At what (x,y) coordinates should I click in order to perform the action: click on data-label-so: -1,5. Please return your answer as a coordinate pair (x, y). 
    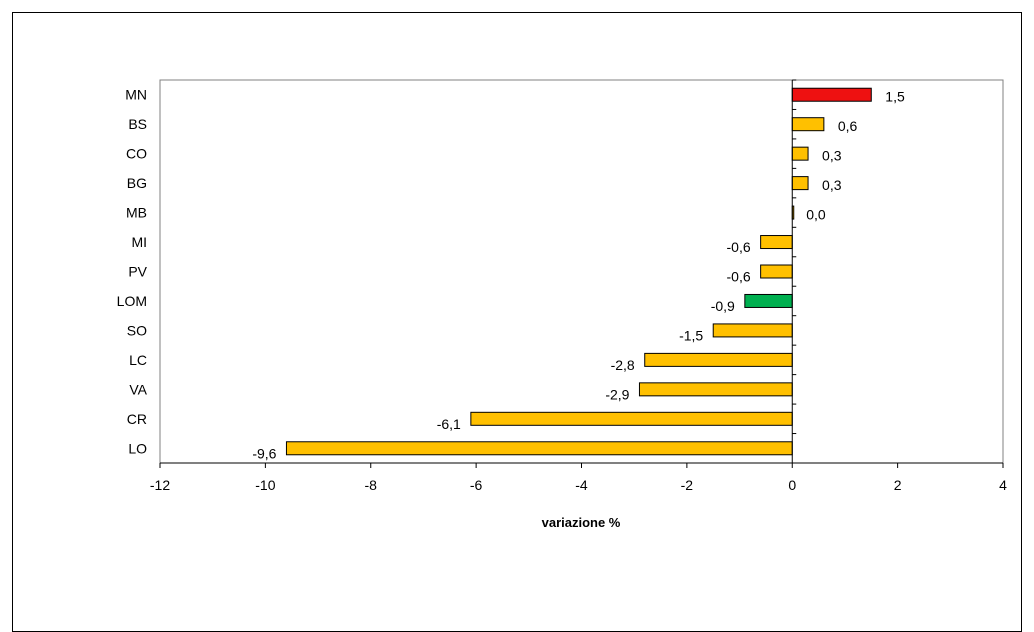
    Looking at the image, I should click on (691, 335).